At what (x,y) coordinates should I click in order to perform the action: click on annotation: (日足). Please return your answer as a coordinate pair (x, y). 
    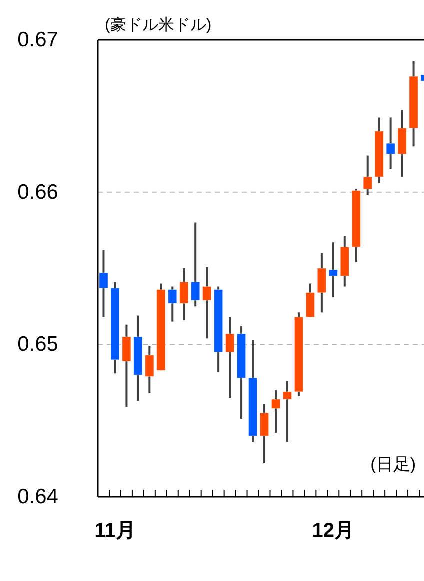
    Looking at the image, I should click on (393, 464).